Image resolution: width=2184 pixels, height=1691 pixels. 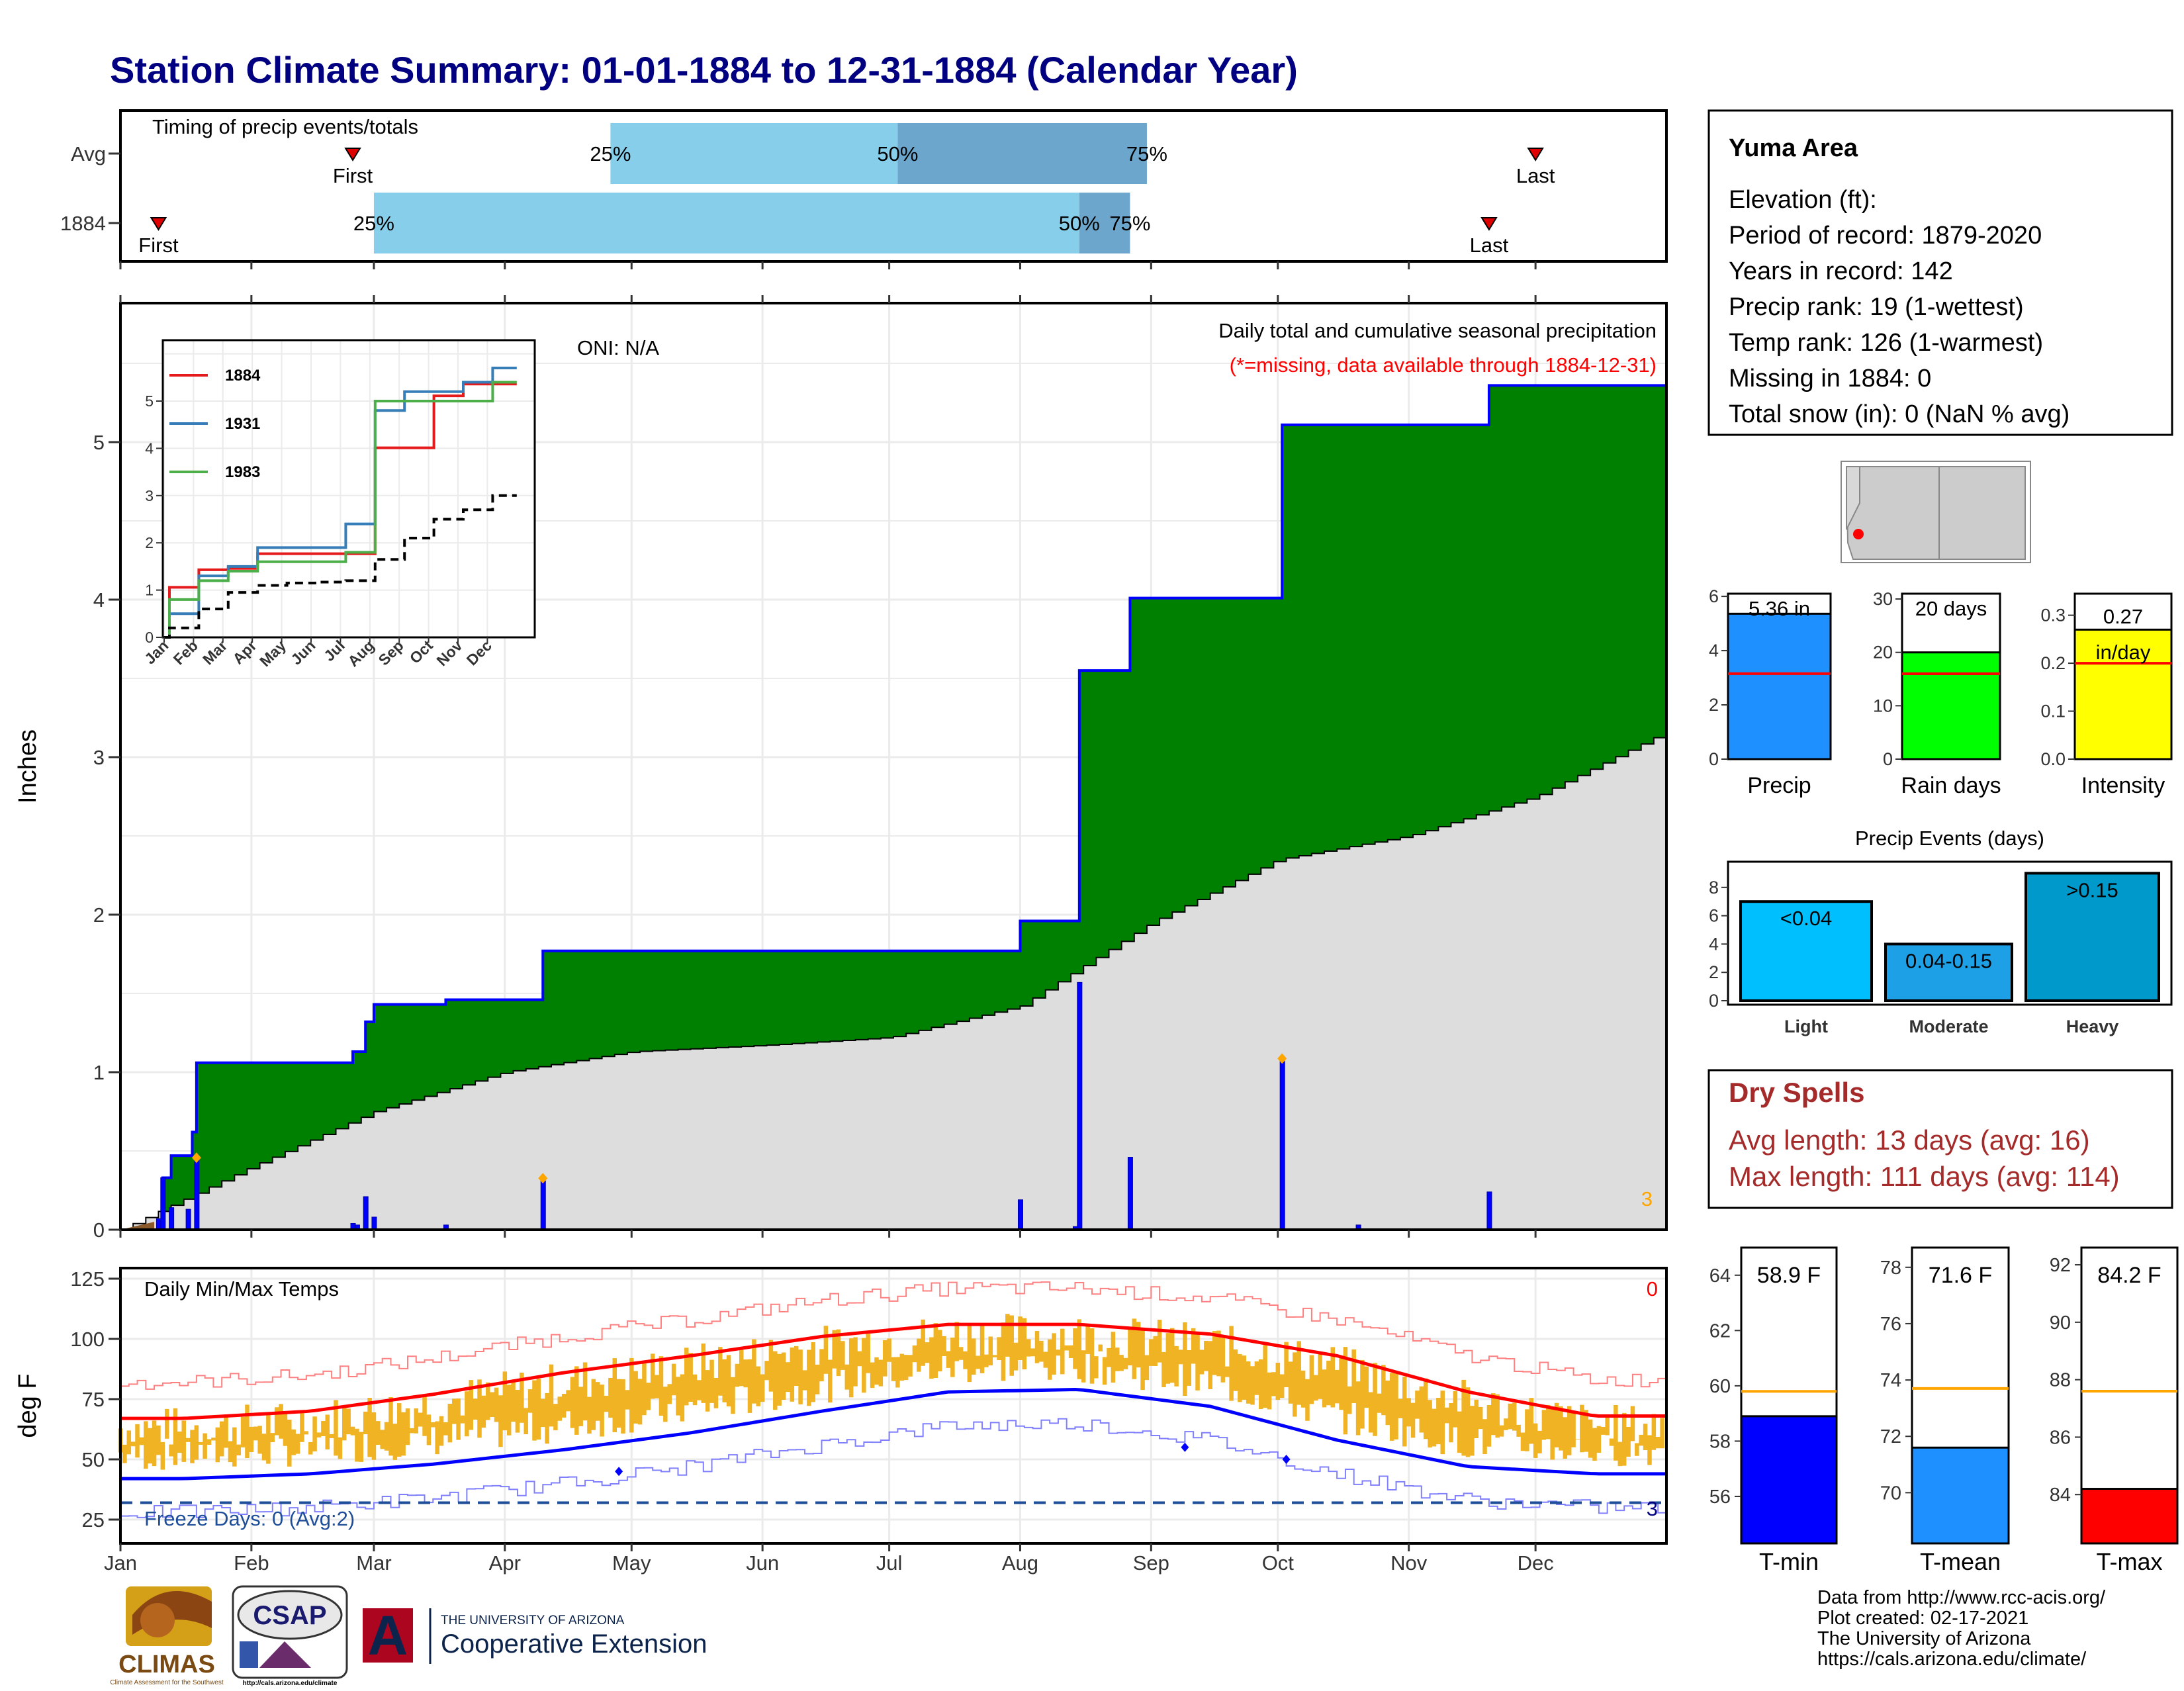 What do you see at coordinates (1806, 919) in the screenshot?
I see `events-bar-label: <0.04` at bounding box center [1806, 919].